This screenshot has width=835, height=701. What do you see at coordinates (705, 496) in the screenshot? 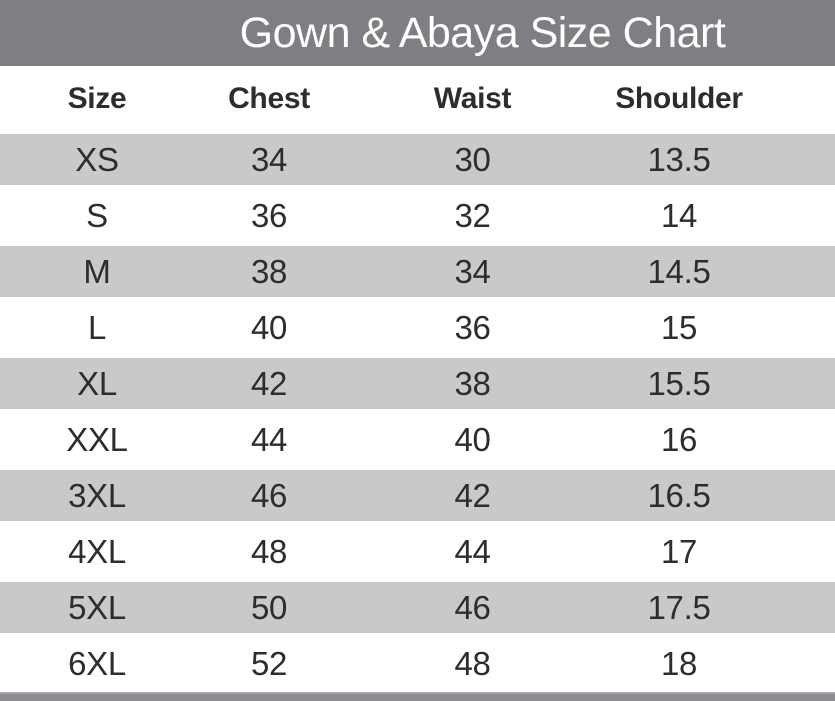
I see `measurement-value: 16.5` at bounding box center [705, 496].